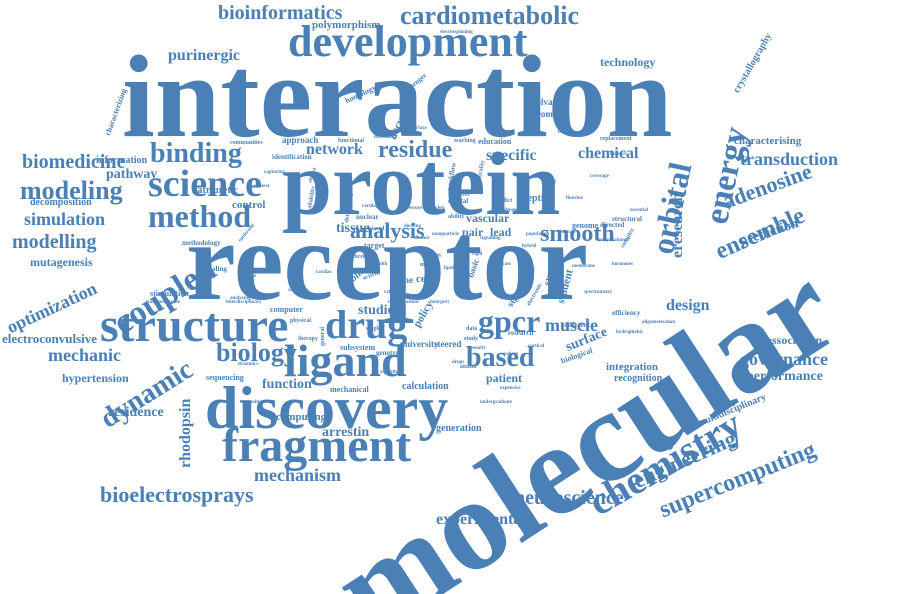 This screenshot has height=594, width=900. What do you see at coordinates (366, 324) in the screenshot?
I see `word-drug: drug` at bounding box center [366, 324].